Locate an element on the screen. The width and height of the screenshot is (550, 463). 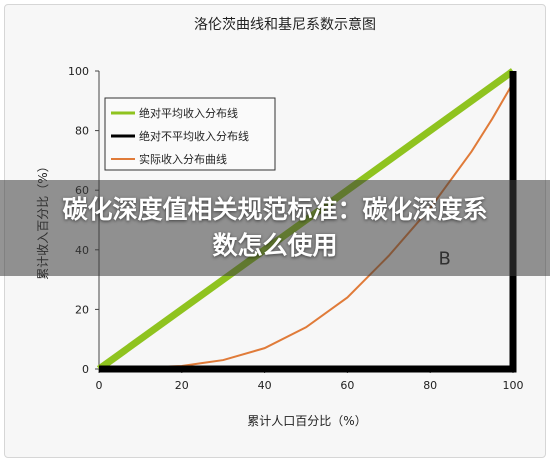
y-tick-label: 0 is located at coordinates (85, 369).